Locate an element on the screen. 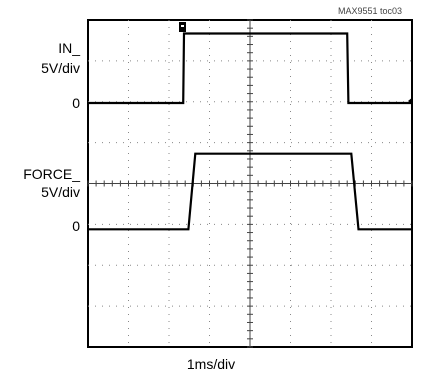  ch1-scale: 5V/div is located at coordinates (60, 68).